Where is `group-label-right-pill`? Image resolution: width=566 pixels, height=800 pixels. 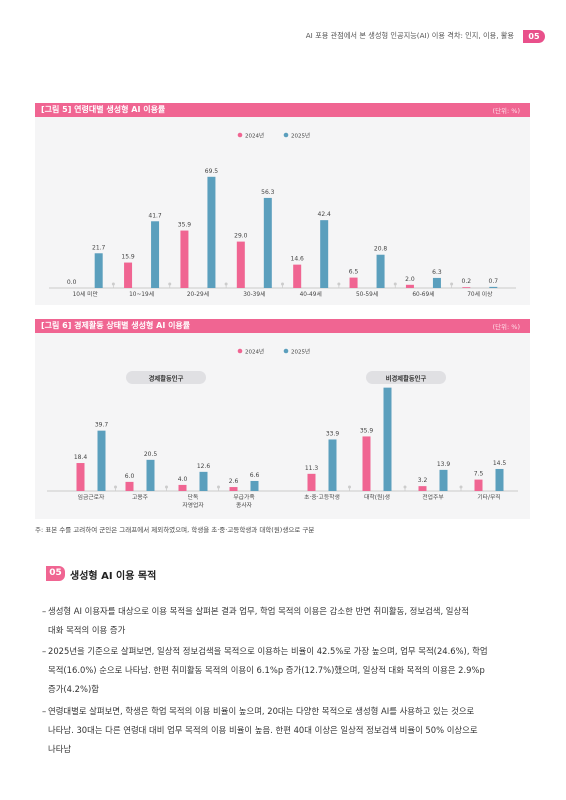 group-label-right-pill is located at coordinates (406, 377).